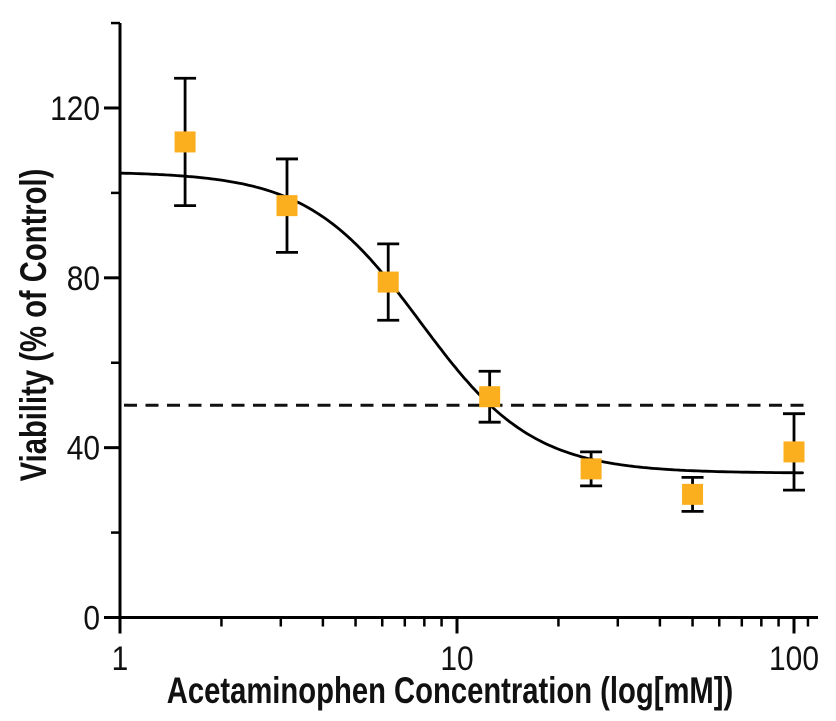 This screenshot has height=721, width=836. What do you see at coordinates (75, 108) in the screenshot?
I see `y-tick-label: 120` at bounding box center [75, 108].